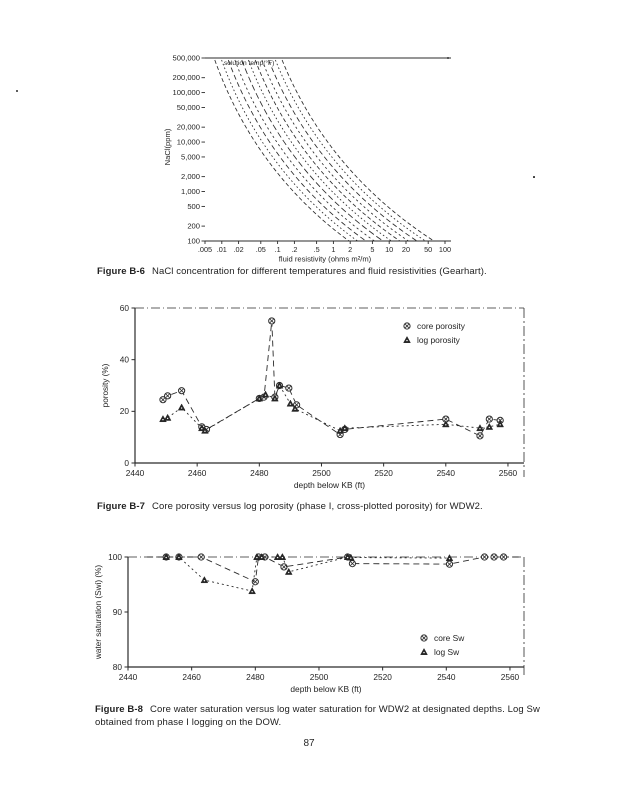 The image size is (618, 800). Describe the element at coordinates (406, 249) in the screenshot. I see `x-tick-label: 20` at that location.